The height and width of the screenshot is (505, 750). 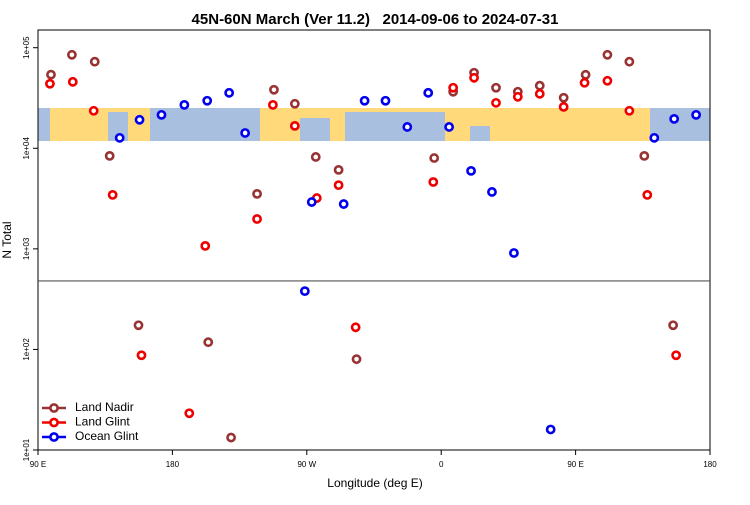 What do you see at coordinates (107, 436) in the screenshot?
I see `legend-label: Ocean Glint` at bounding box center [107, 436].